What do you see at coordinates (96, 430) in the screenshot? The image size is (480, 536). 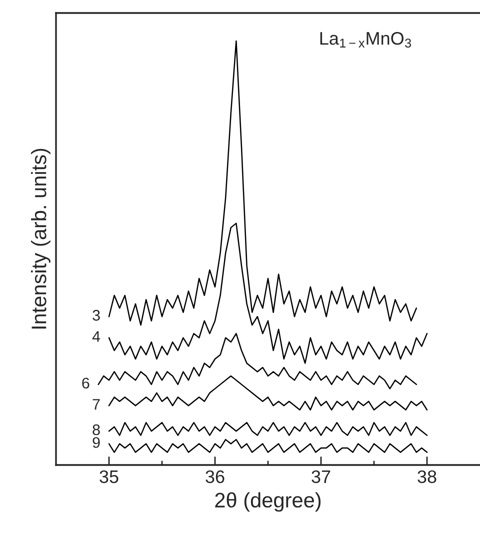 I see `series-label: 8` at bounding box center [96, 430].